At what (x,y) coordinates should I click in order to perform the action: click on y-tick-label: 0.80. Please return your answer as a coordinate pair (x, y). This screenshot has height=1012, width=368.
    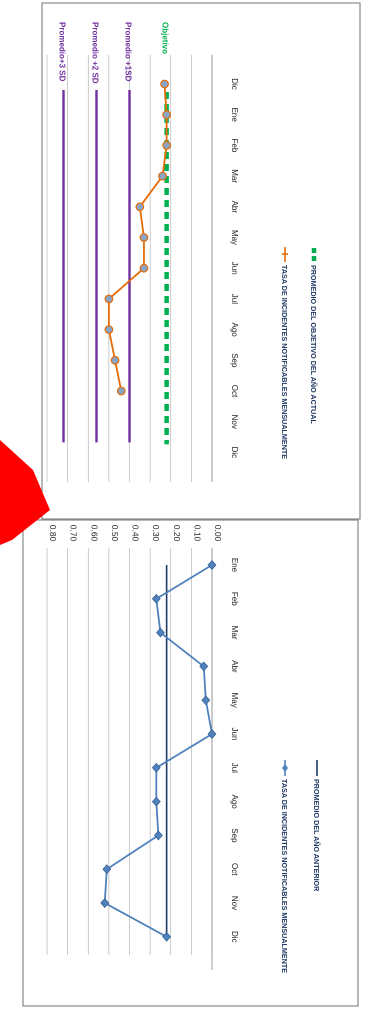
    Looking at the image, I should click on (53, 533).